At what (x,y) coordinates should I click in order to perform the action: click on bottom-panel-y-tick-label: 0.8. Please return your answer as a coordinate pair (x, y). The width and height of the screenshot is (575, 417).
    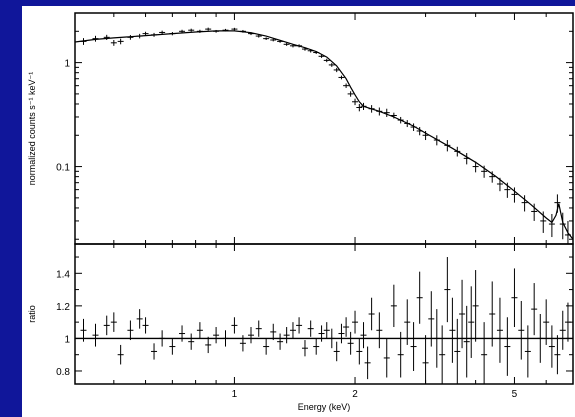
    Looking at the image, I should click on (63, 372).